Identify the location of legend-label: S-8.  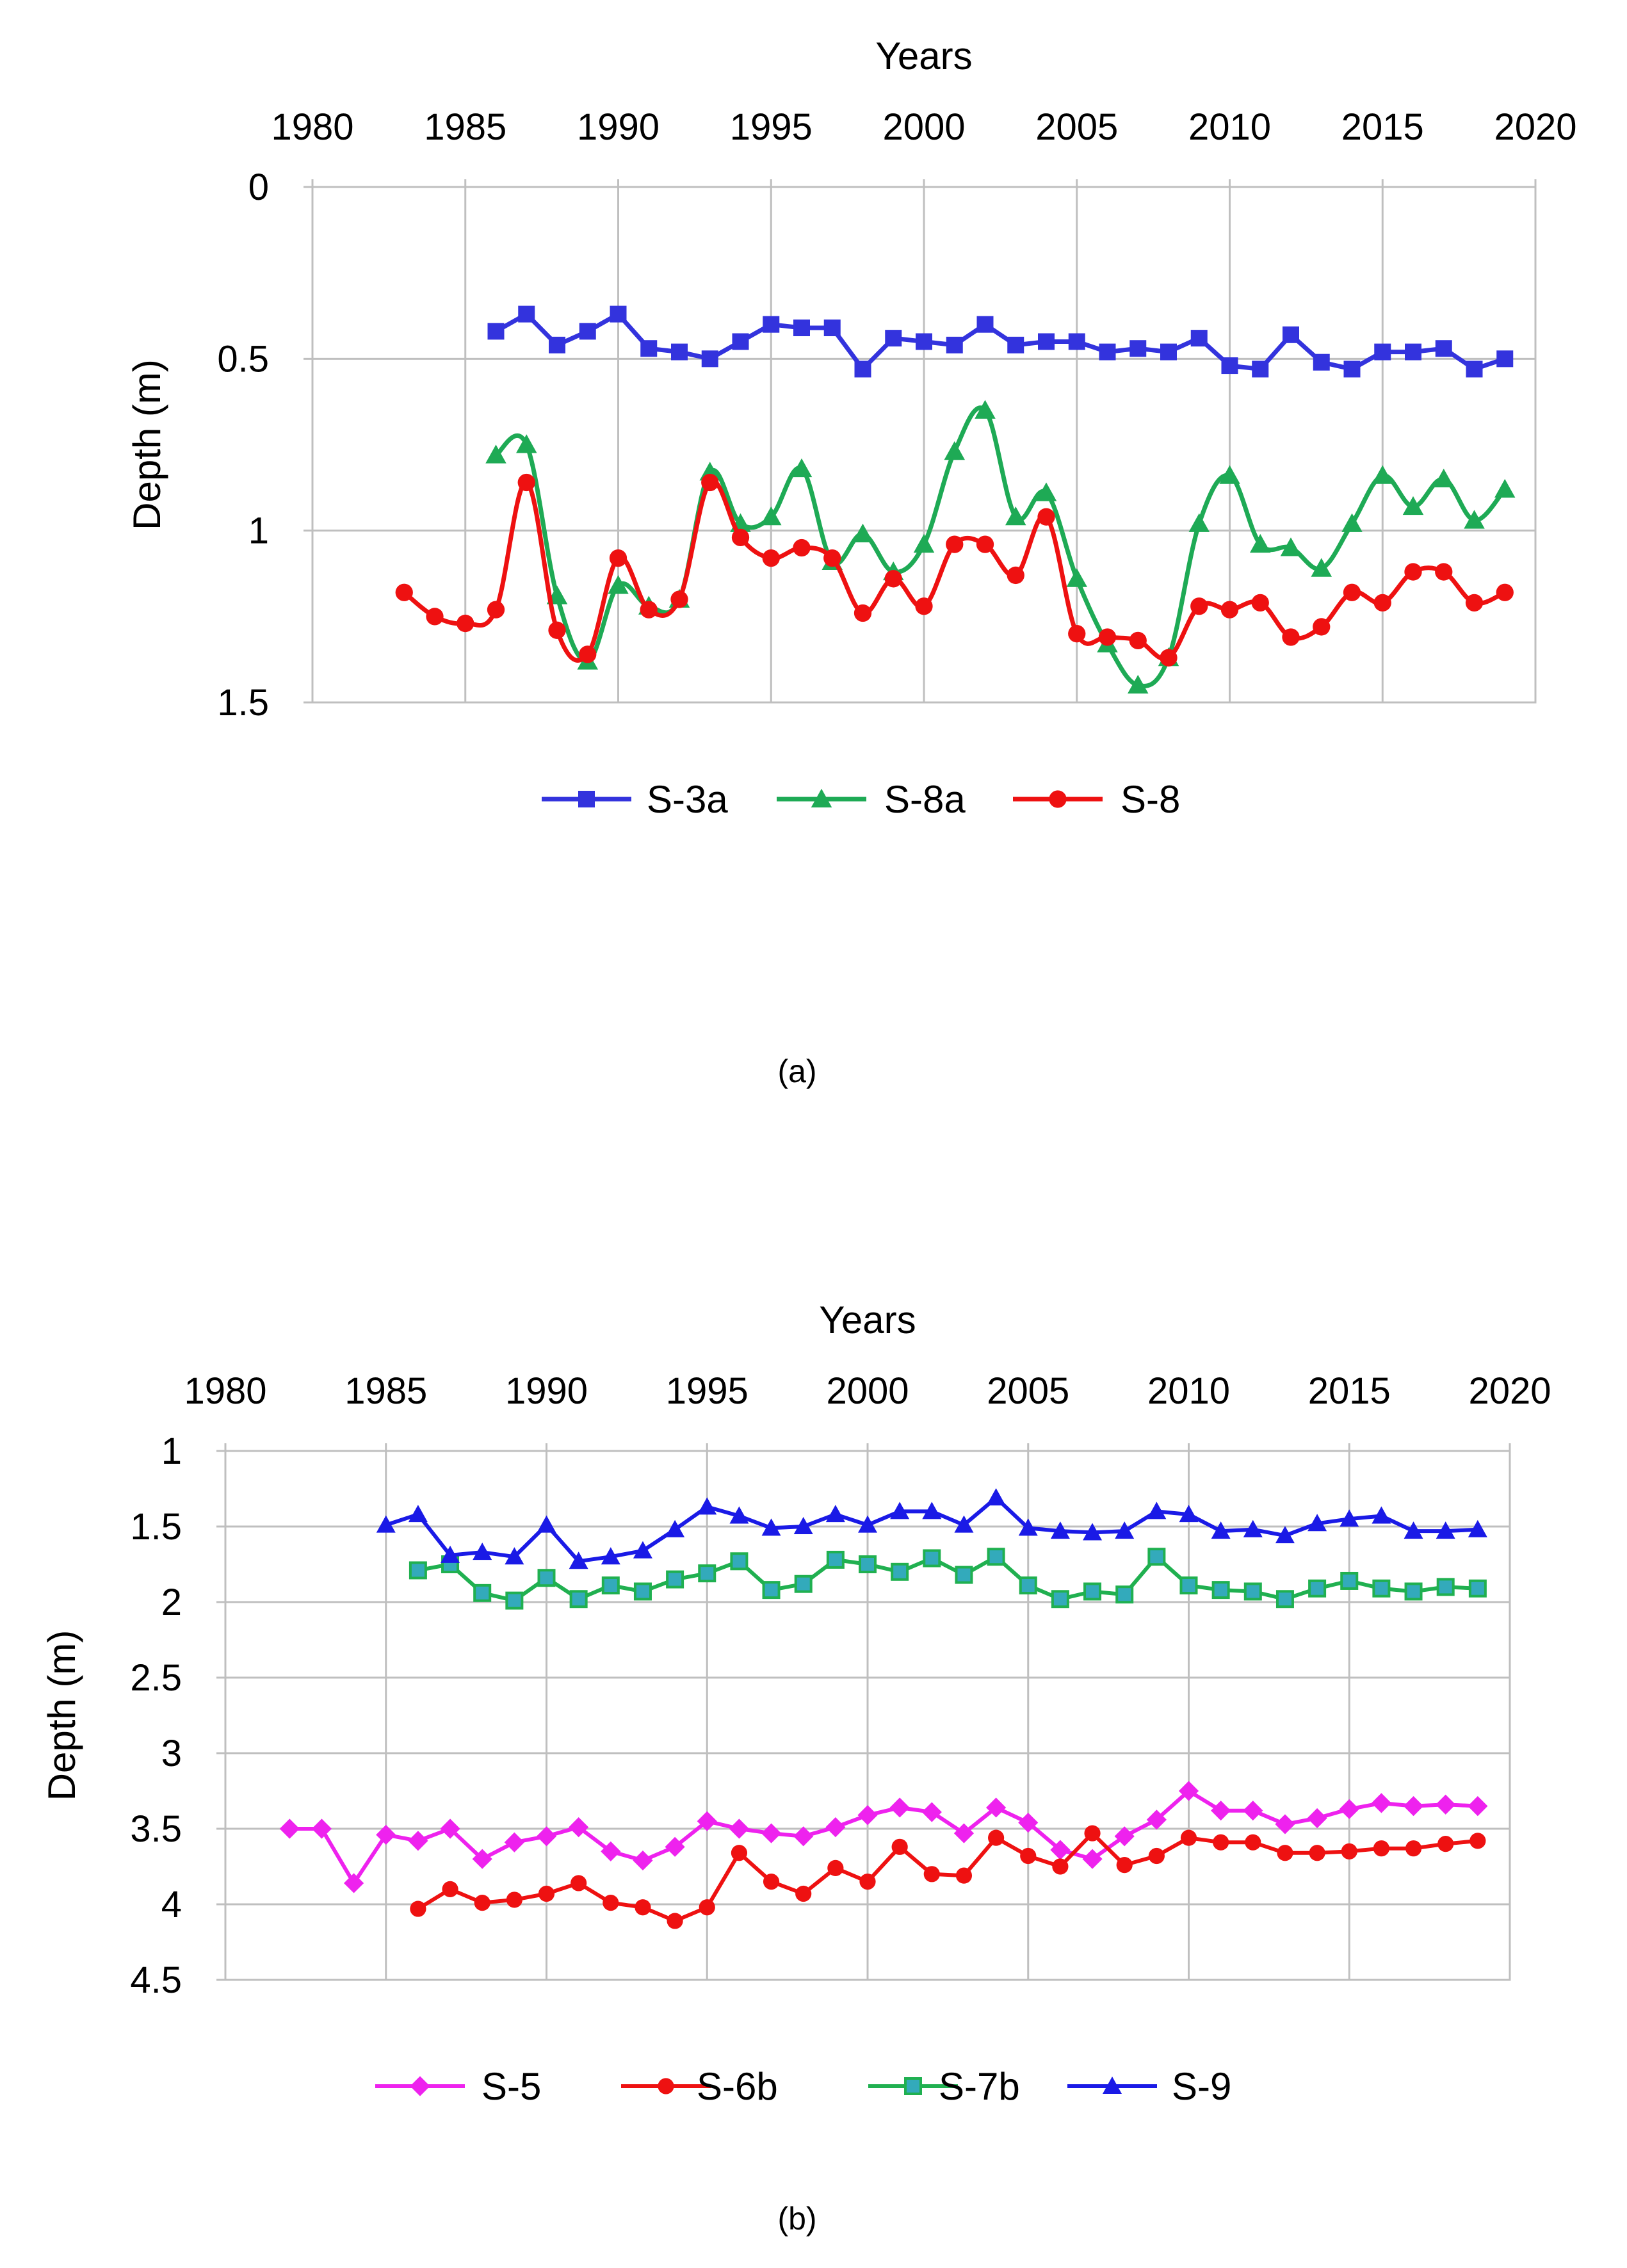
(1150, 799).